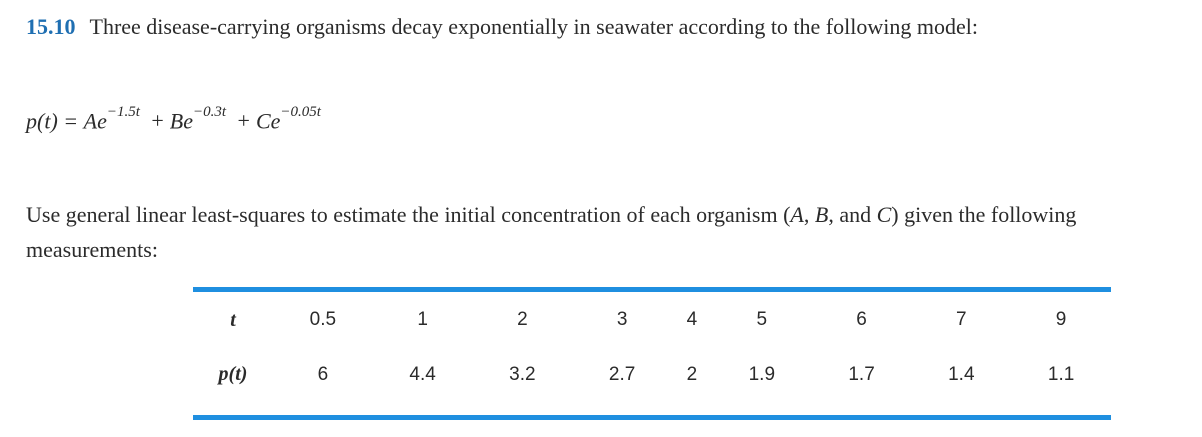 This screenshot has width=1202, height=437. I want to click on instructions-var-b: B, so click(821, 214).